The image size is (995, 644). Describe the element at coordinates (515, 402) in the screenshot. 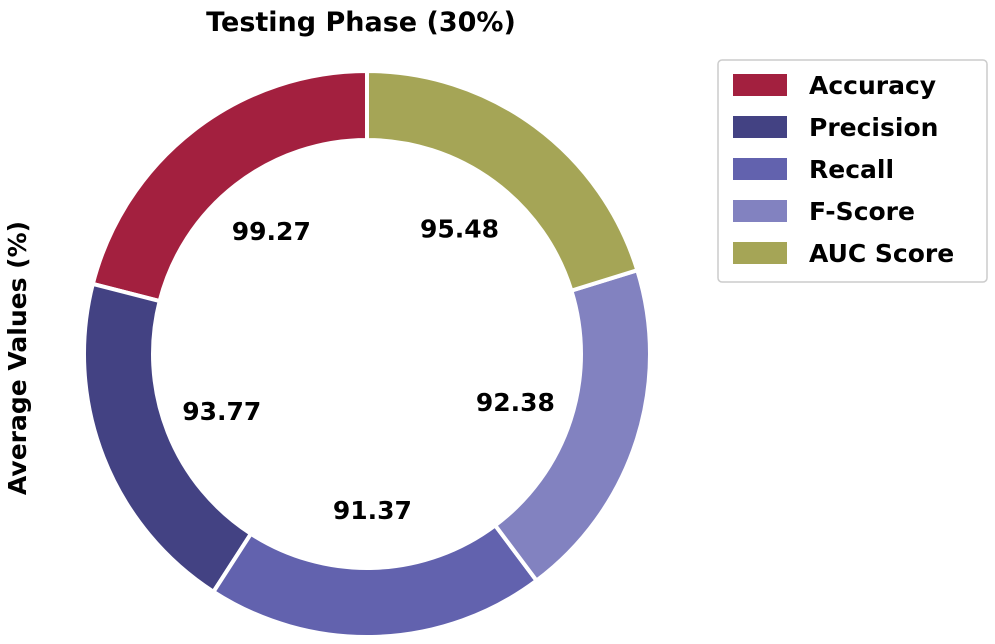

I see `data-label-f-score: 92.38` at that location.